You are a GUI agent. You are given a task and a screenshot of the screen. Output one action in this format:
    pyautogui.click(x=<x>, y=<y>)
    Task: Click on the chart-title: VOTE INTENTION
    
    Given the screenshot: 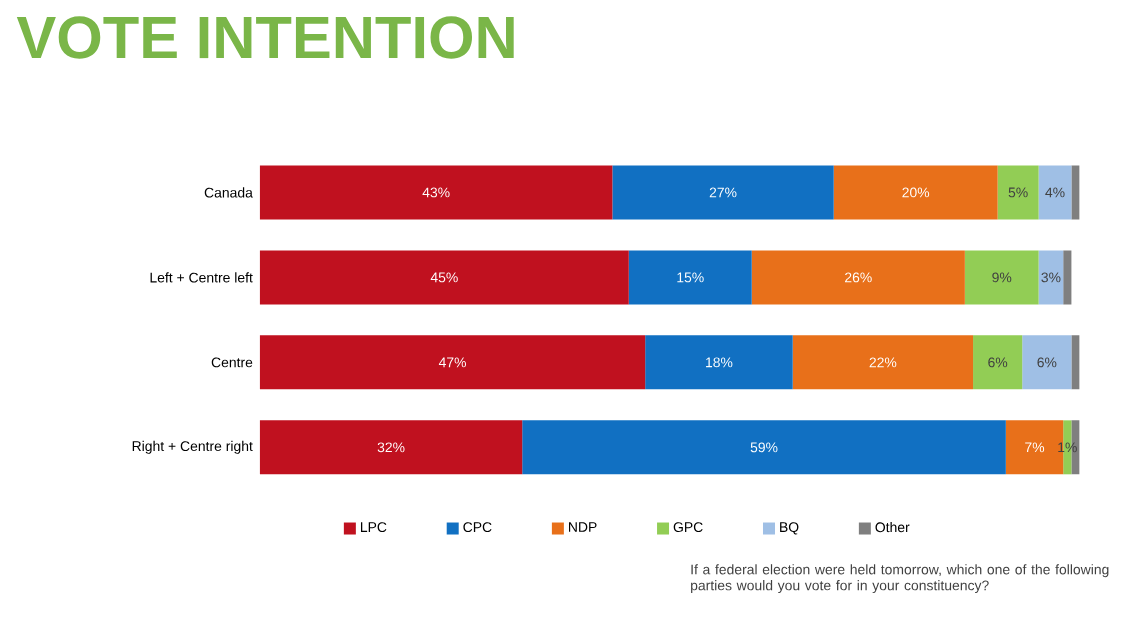 What is the action you would take?
    pyautogui.click(x=265, y=37)
    